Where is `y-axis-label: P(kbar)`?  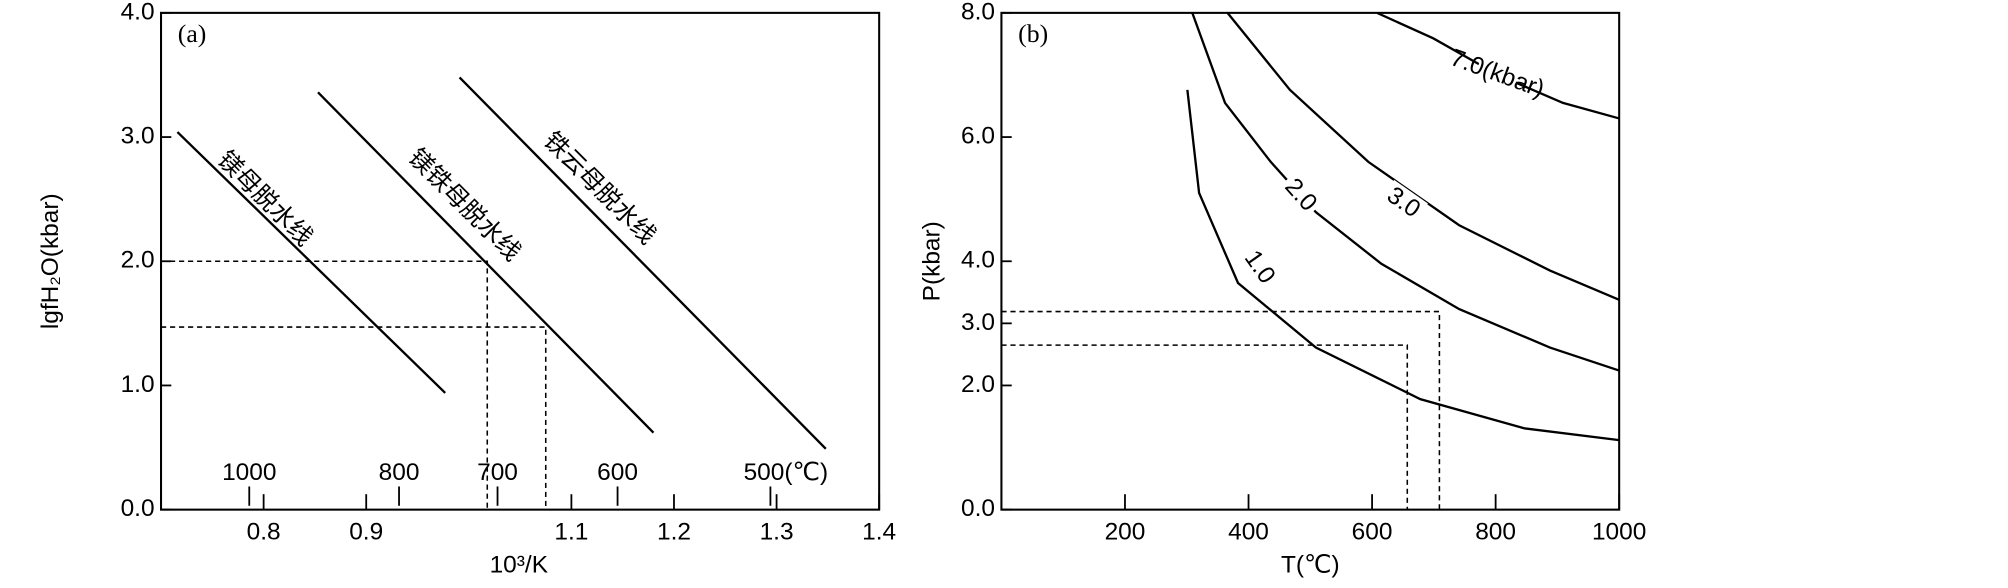 y-axis-label: P(kbar) is located at coordinates (932, 261).